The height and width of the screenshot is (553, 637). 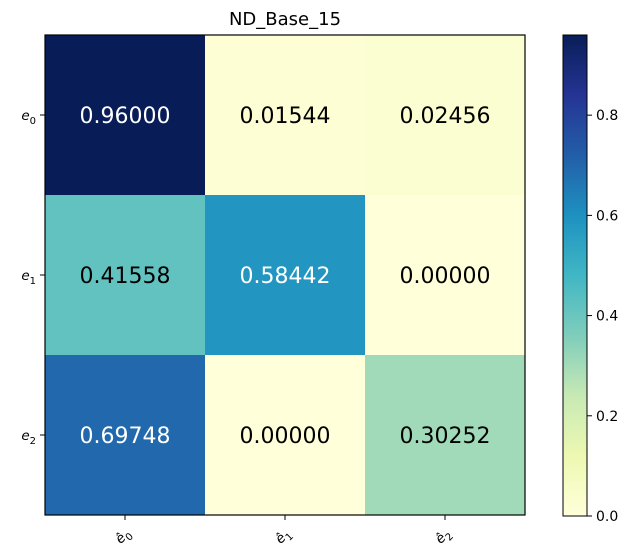 I want to click on colorbar-tick-label: 0.6, so click(x=607, y=216).